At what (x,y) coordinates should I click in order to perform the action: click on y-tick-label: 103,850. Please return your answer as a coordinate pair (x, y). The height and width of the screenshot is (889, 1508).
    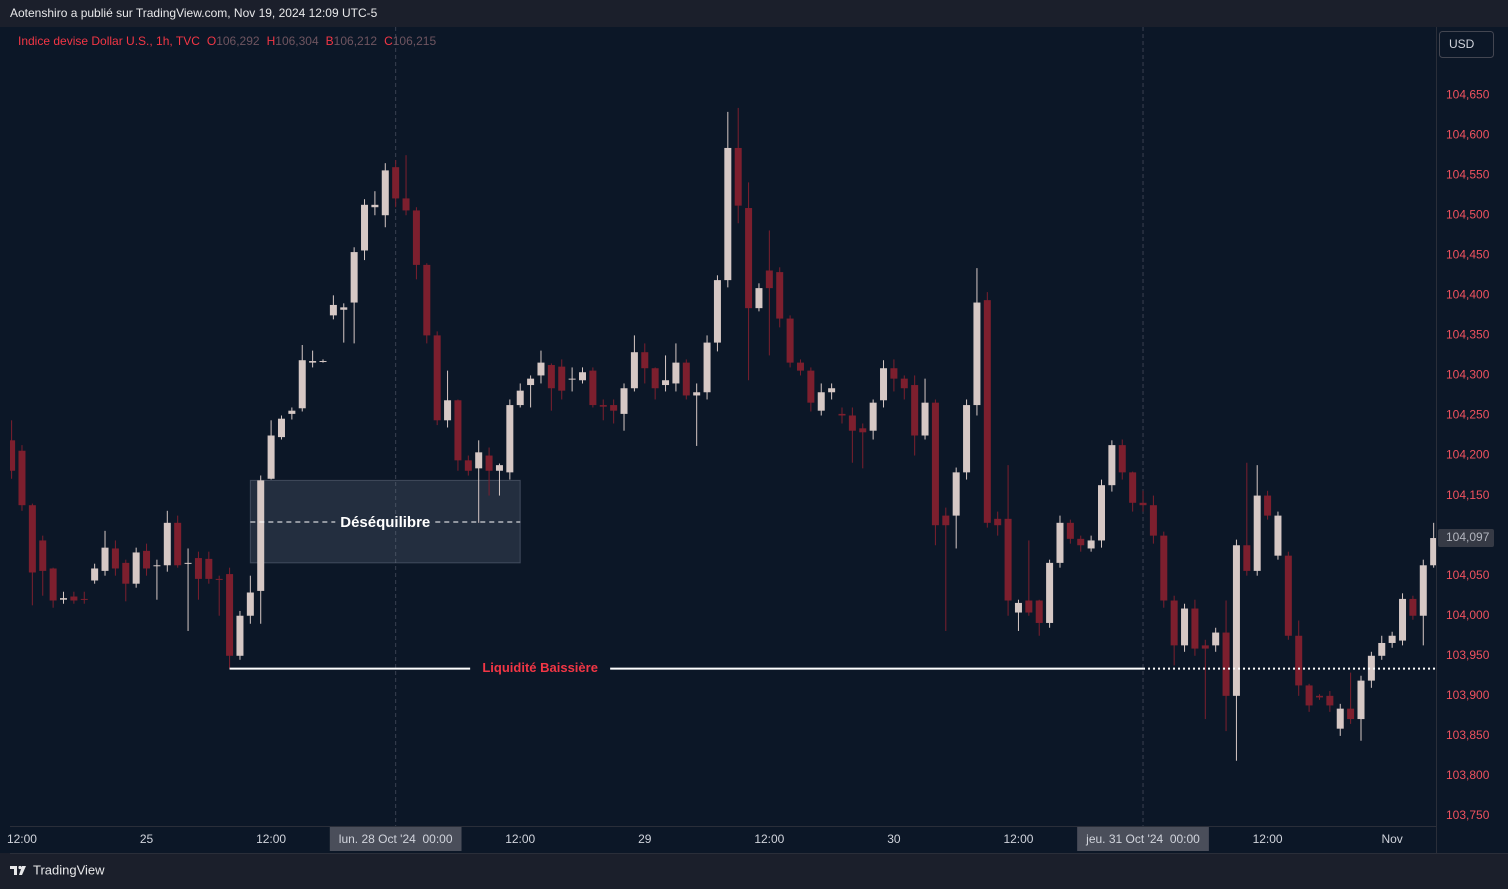
    Looking at the image, I should click on (1468, 735).